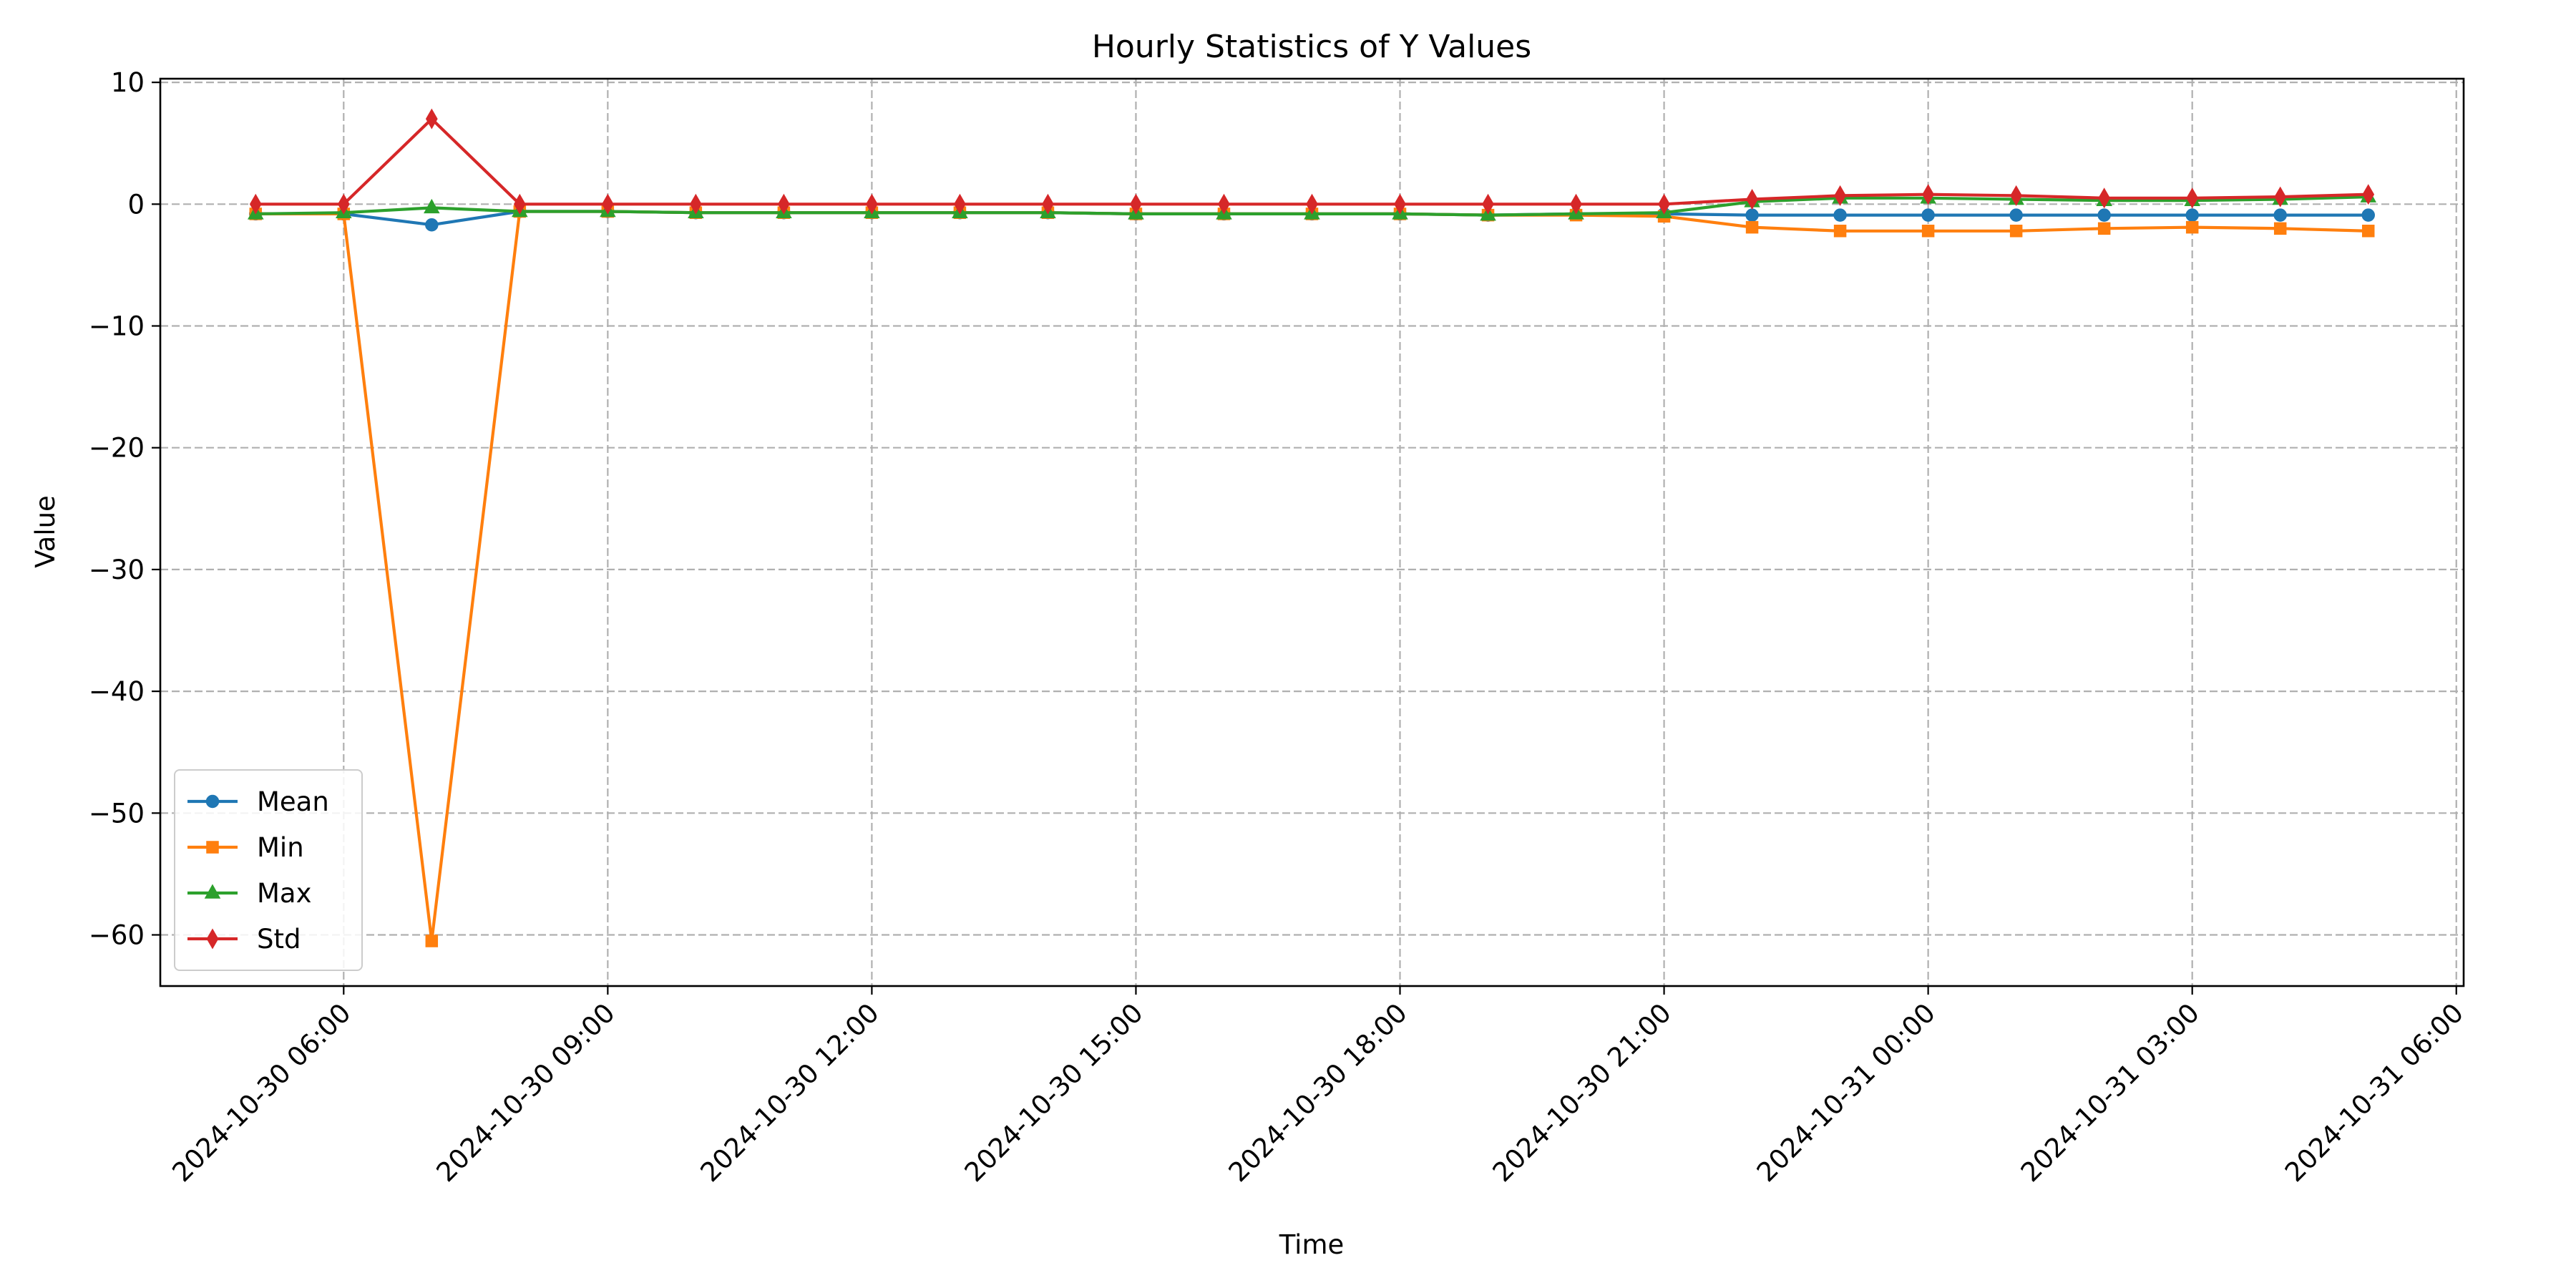  What do you see at coordinates (117, 691) in the screenshot?
I see `y-tick-label: −40` at bounding box center [117, 691].